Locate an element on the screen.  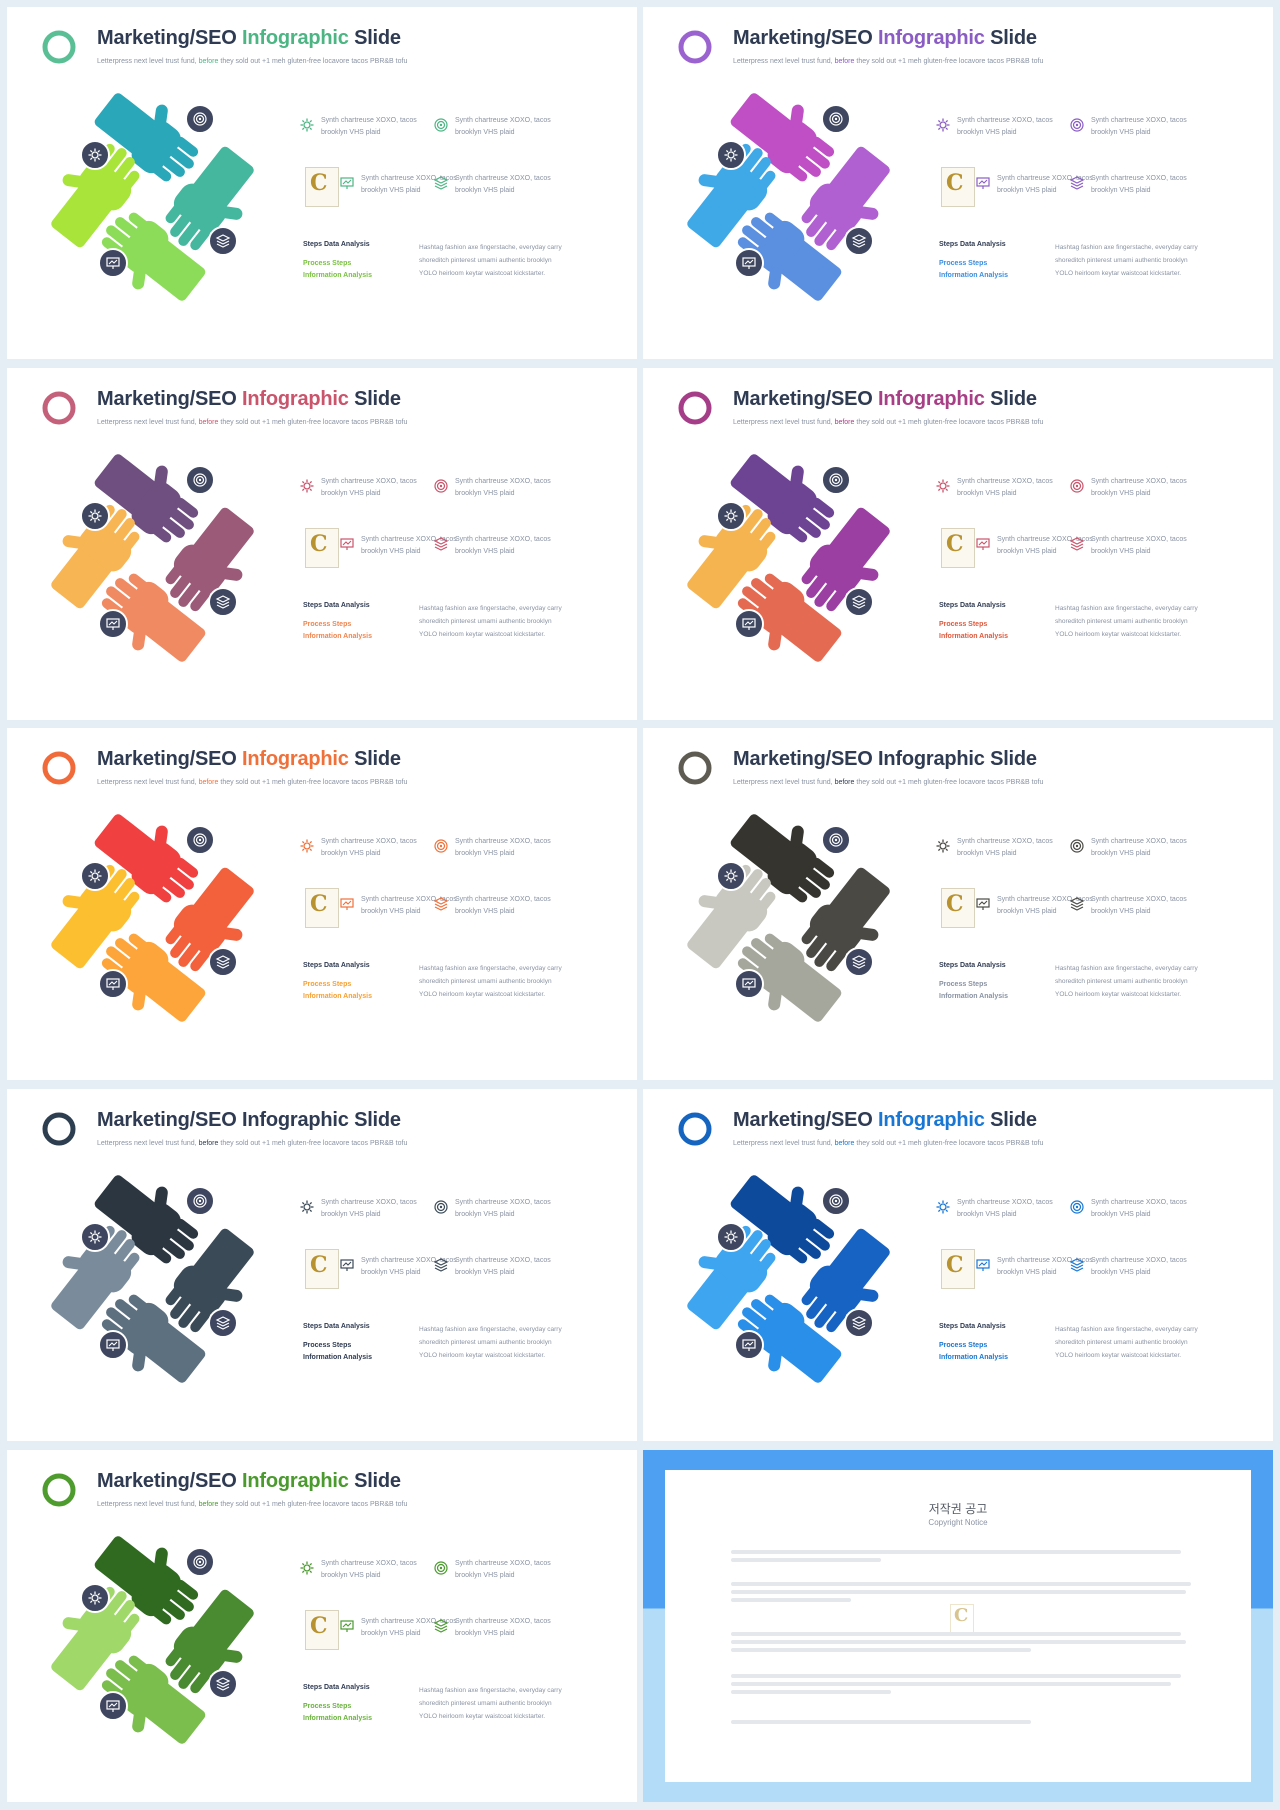
copyright-notice-slide: 저작권 공고 Copyright Notice C is located at coordinates (958, 1626).